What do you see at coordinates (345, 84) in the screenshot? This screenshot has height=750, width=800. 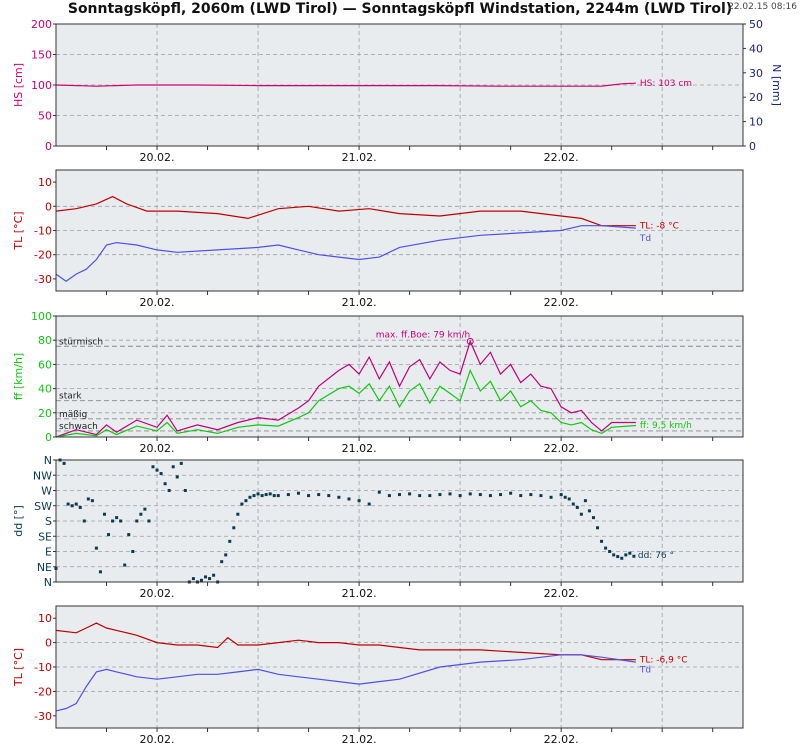 I see `series-line-HS` at bounding box center [345, 84].